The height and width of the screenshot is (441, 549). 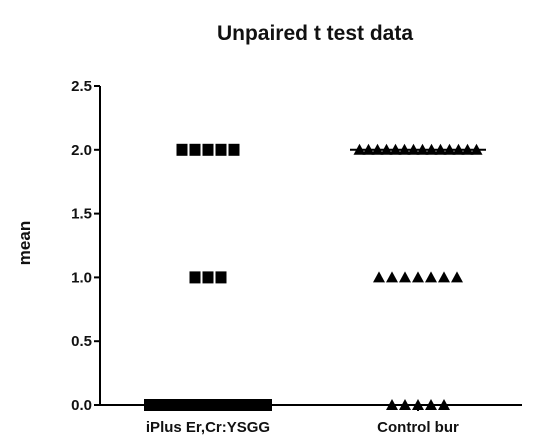 What do you see at coordinates (24, 243) in the screenshot?
I see `y-axis-label: mean` at bounding box center [24, 243].